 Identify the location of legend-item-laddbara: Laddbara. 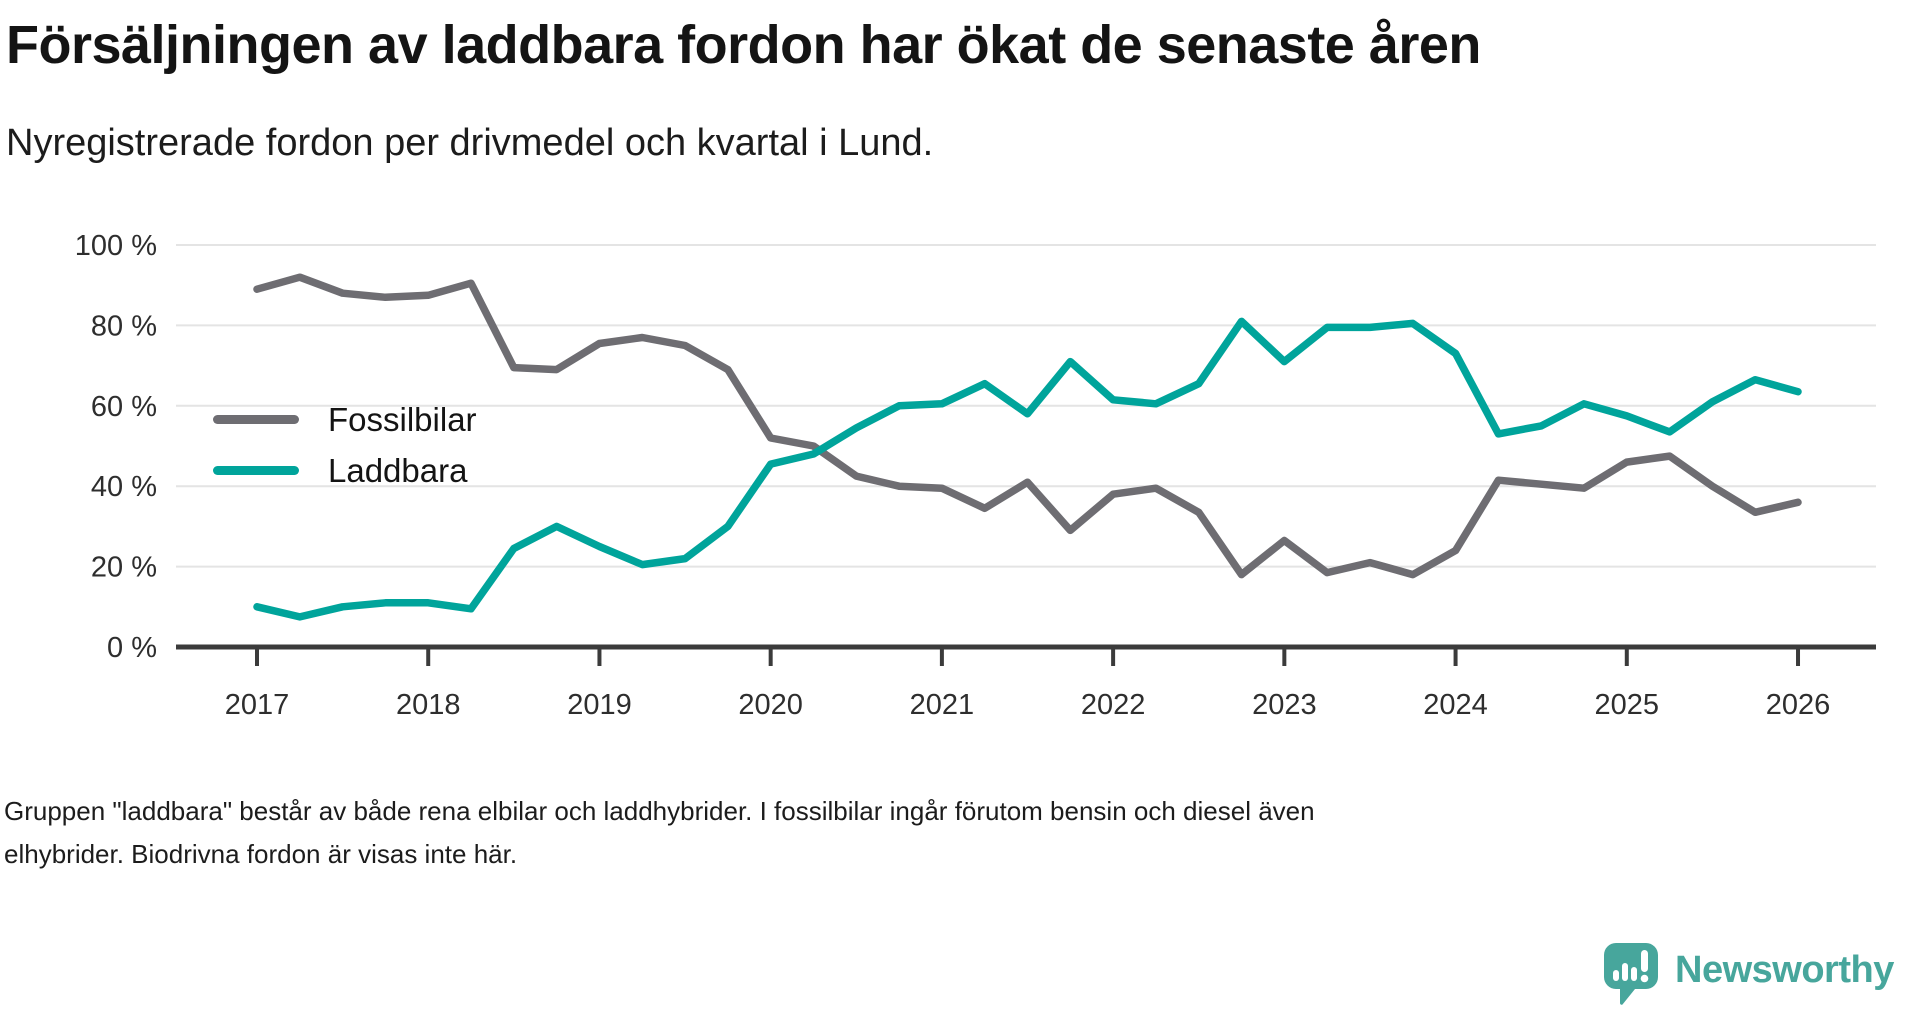
(345, 470).